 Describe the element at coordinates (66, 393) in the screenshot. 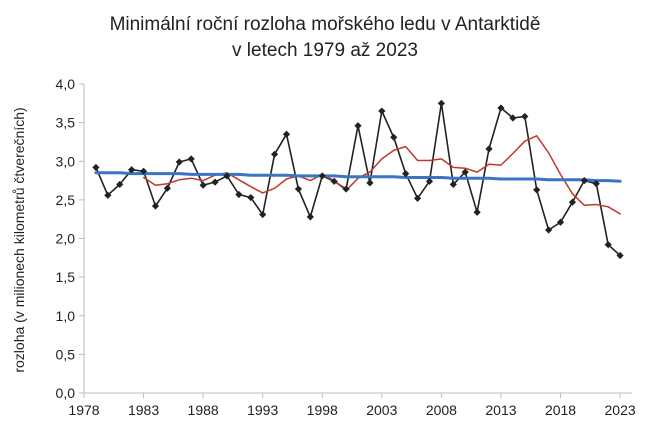

I see `y-tick-label: 0,0` at that location.